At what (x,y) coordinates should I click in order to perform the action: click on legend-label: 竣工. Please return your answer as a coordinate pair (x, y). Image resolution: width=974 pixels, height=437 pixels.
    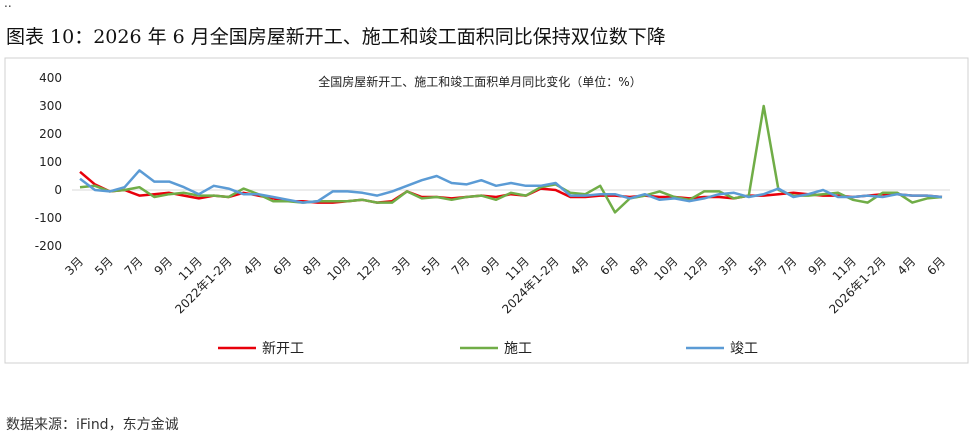
    Looking at the image, I should click on (744, 349).